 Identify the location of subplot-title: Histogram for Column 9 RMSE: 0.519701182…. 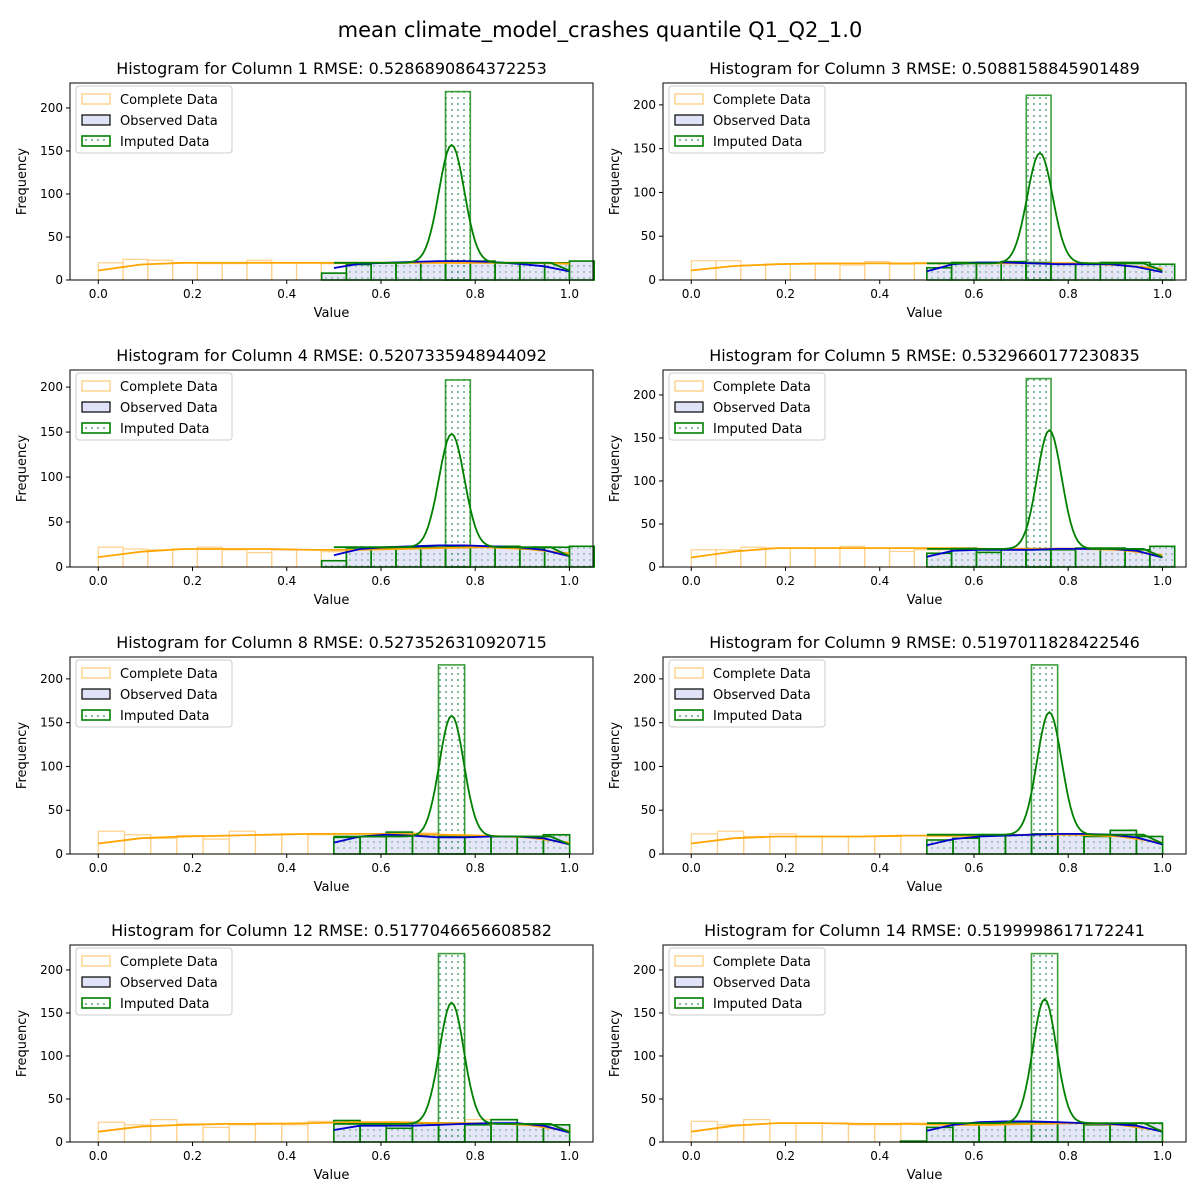
(924, 642).